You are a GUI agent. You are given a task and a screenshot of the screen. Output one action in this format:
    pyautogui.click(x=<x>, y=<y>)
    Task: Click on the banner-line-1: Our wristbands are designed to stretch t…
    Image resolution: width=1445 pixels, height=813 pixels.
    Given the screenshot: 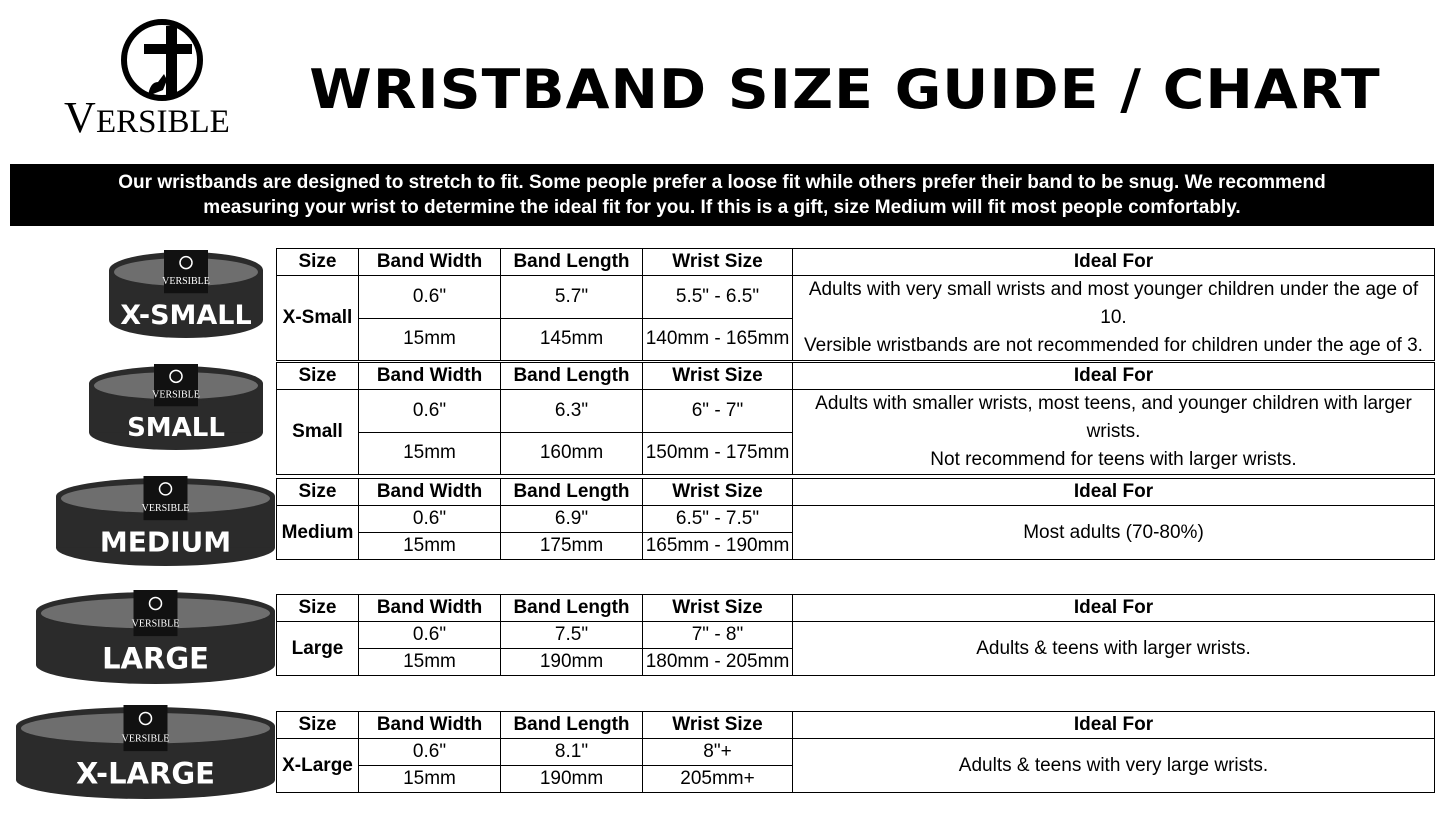 What is the action you would take?
    pyautogui.click(x=722, y=182)
    